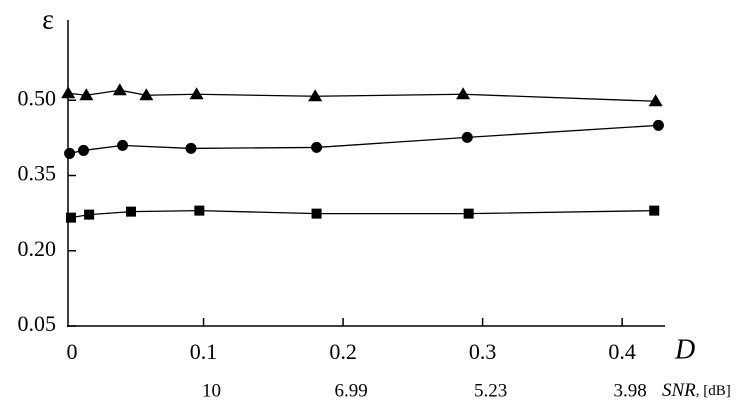 Image resolution: width=738 pixels, height=406 pixels. I want to click on x2-tick-label: 6.99, so click(350, 390).